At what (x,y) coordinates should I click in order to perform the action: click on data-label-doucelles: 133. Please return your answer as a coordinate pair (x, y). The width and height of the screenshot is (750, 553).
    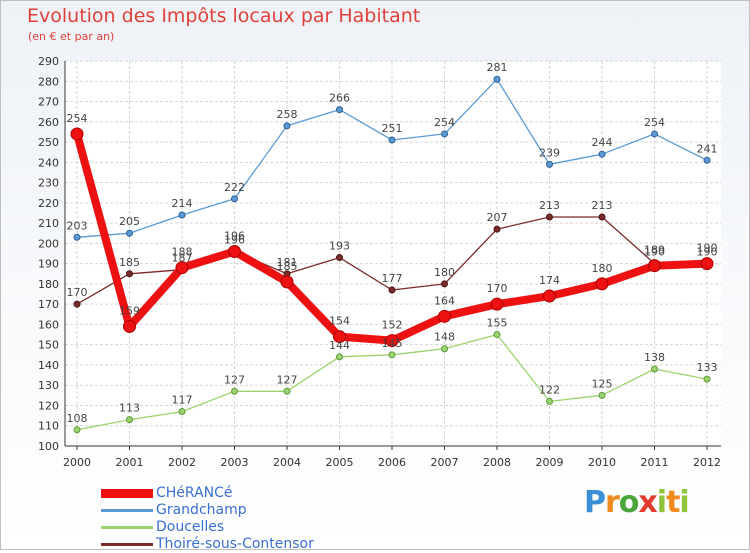
    Looking at the image, I should click on (707, 367).